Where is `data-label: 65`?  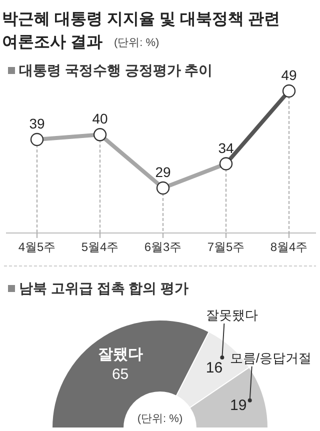
data-label: 65 is located at coordinates (120, 375).